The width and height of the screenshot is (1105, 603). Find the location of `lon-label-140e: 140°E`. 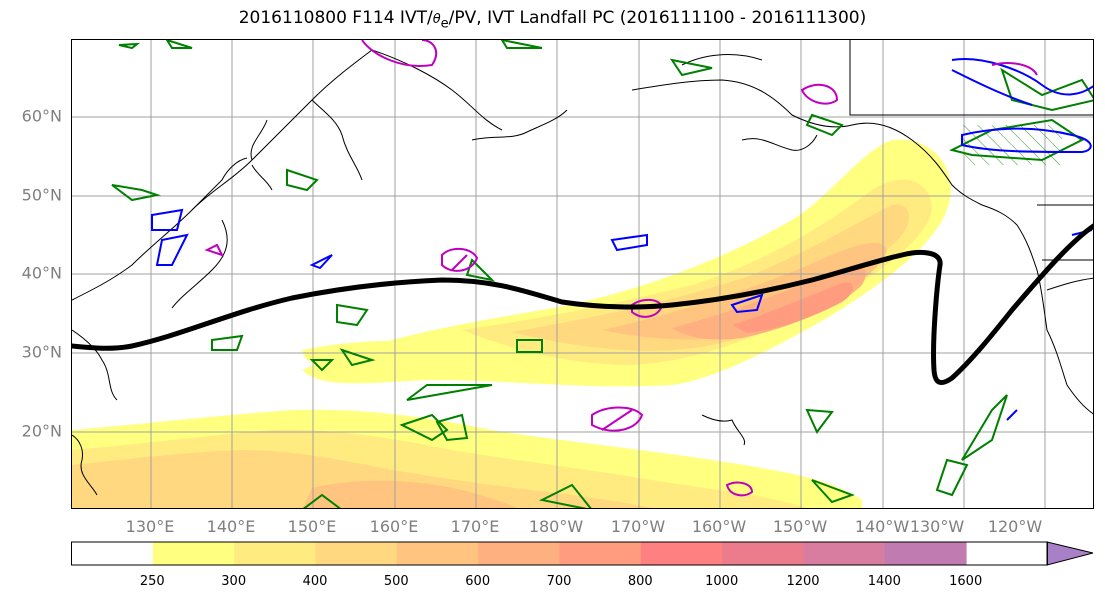

lon-label-140e: 140°E is located at coordinates (231, 526).